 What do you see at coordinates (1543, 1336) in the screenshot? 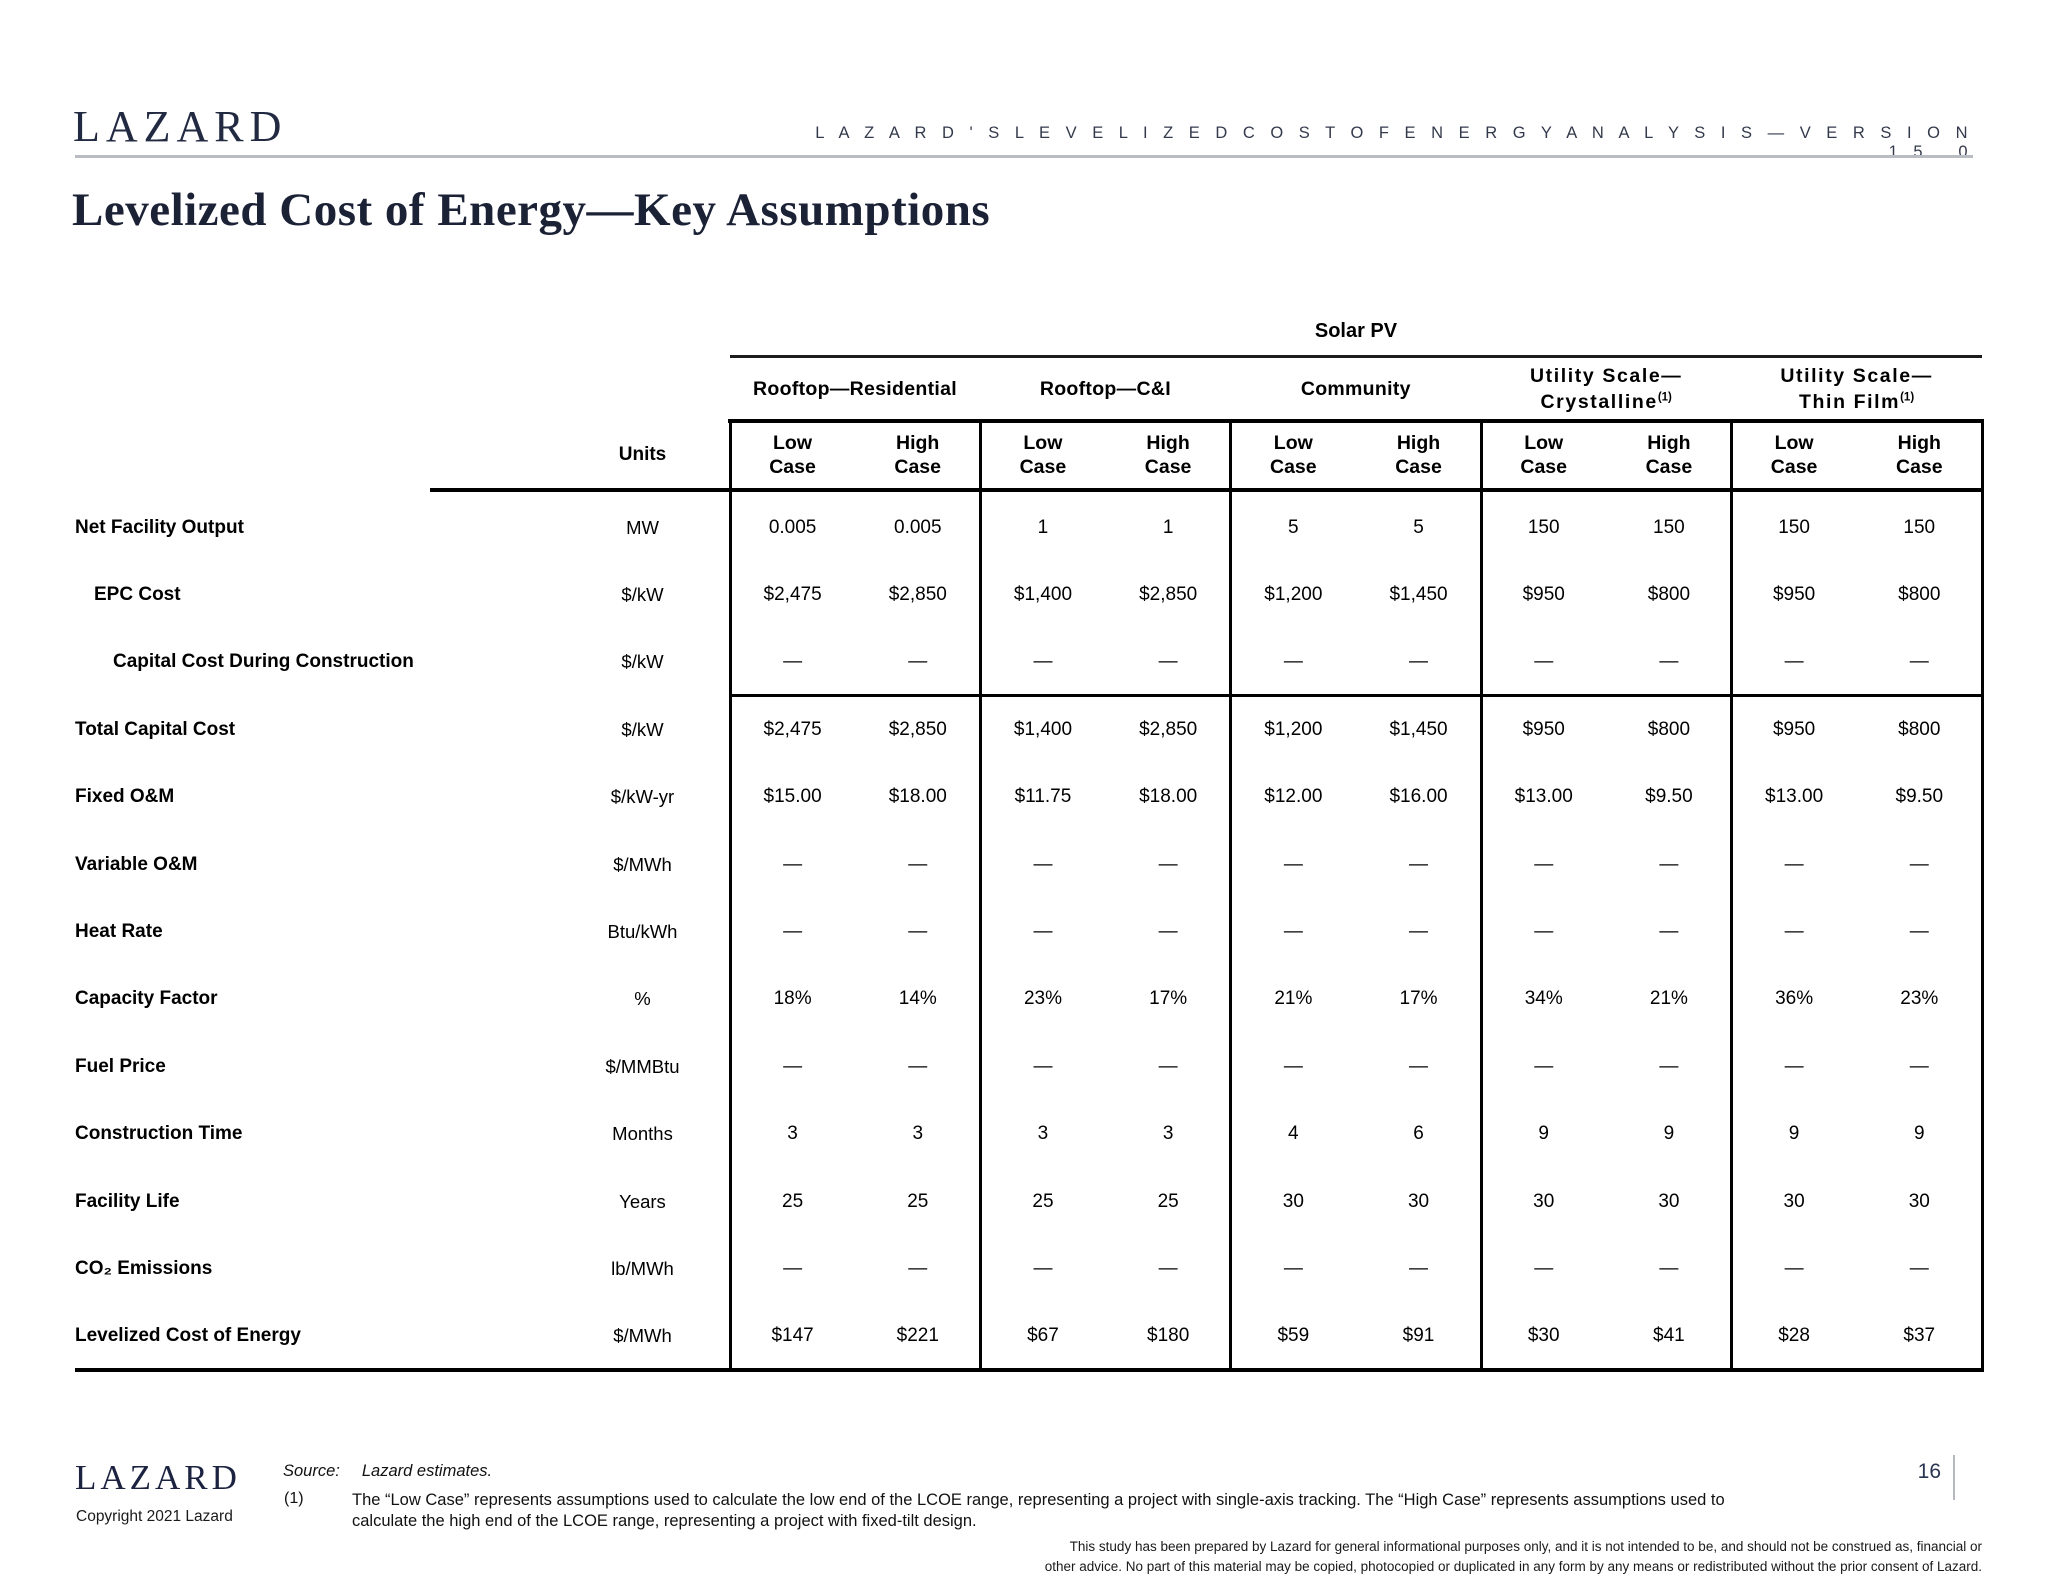
I see `cell-value: $30` at bounding box center [1543, 1336].